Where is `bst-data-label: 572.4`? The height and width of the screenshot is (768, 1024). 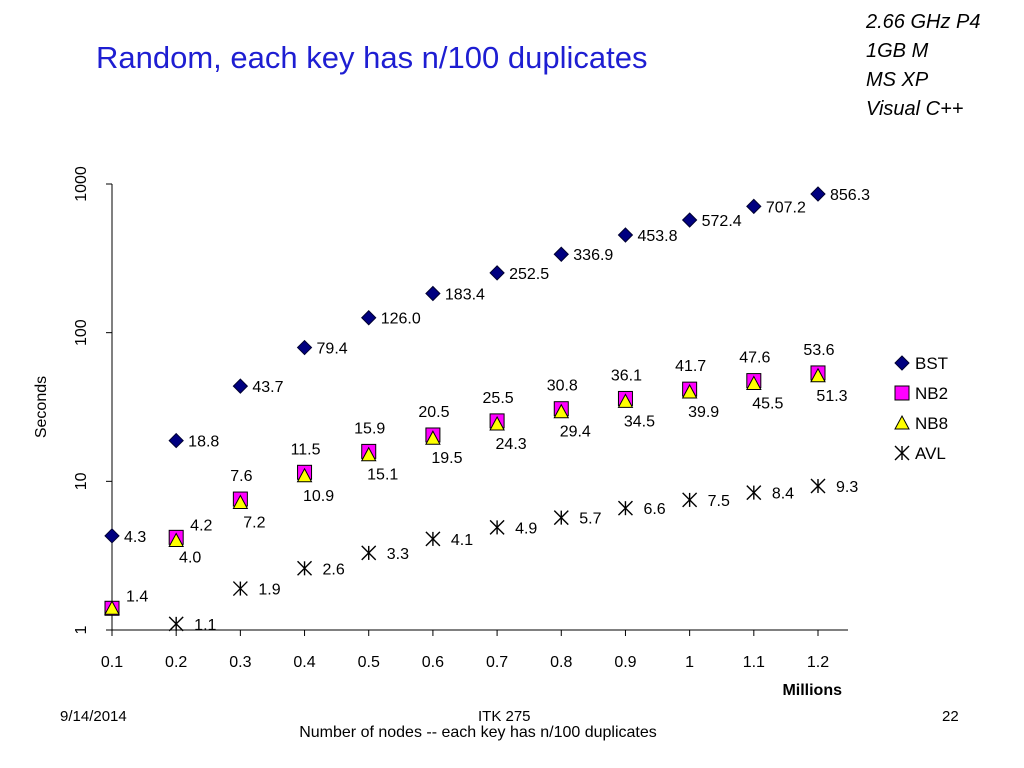 bst-data-label: 572.4 is located at coordinates (722, 221).